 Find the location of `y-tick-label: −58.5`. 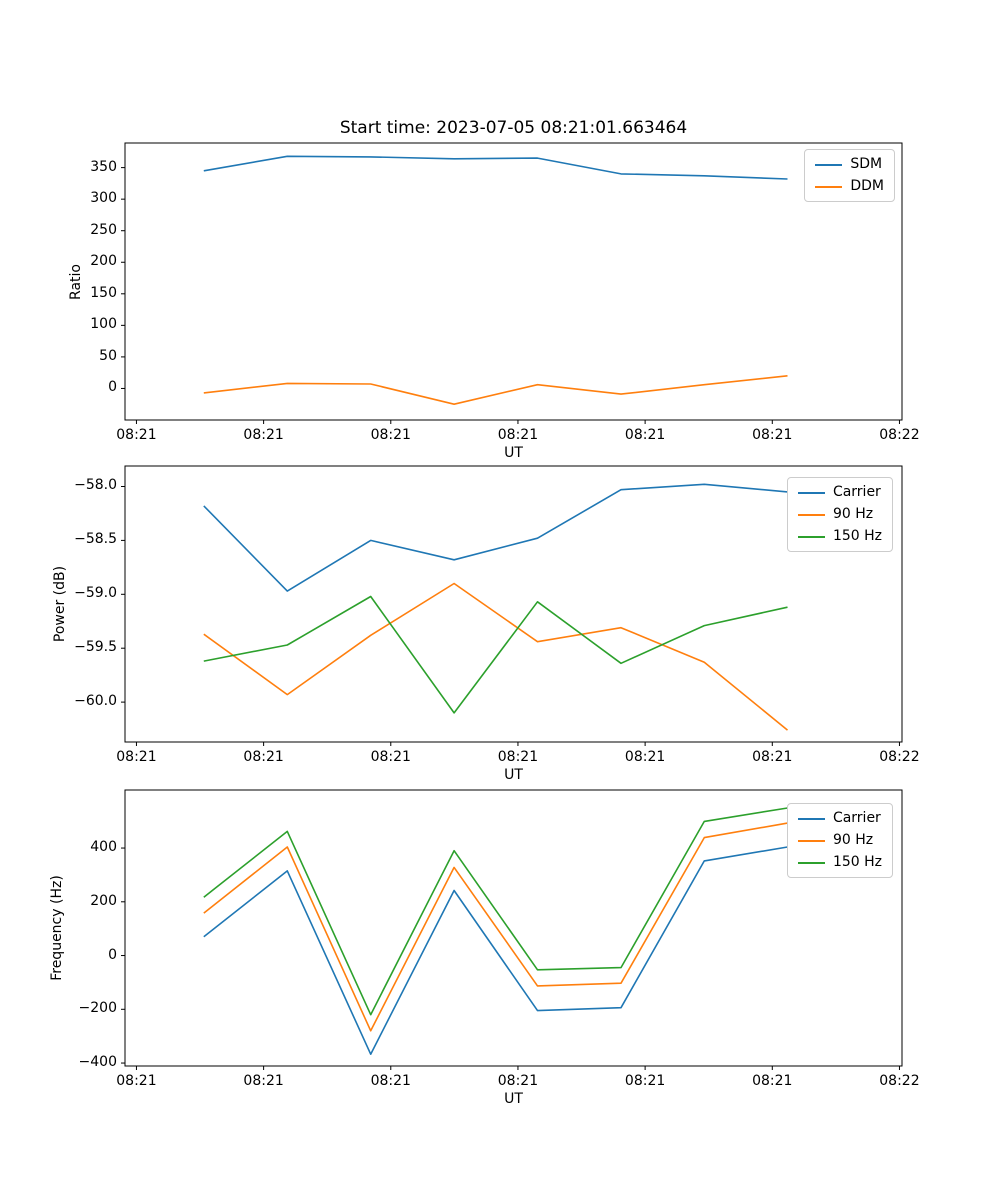

y-tick-label: −58.5 is located at coordinates (95, 539).